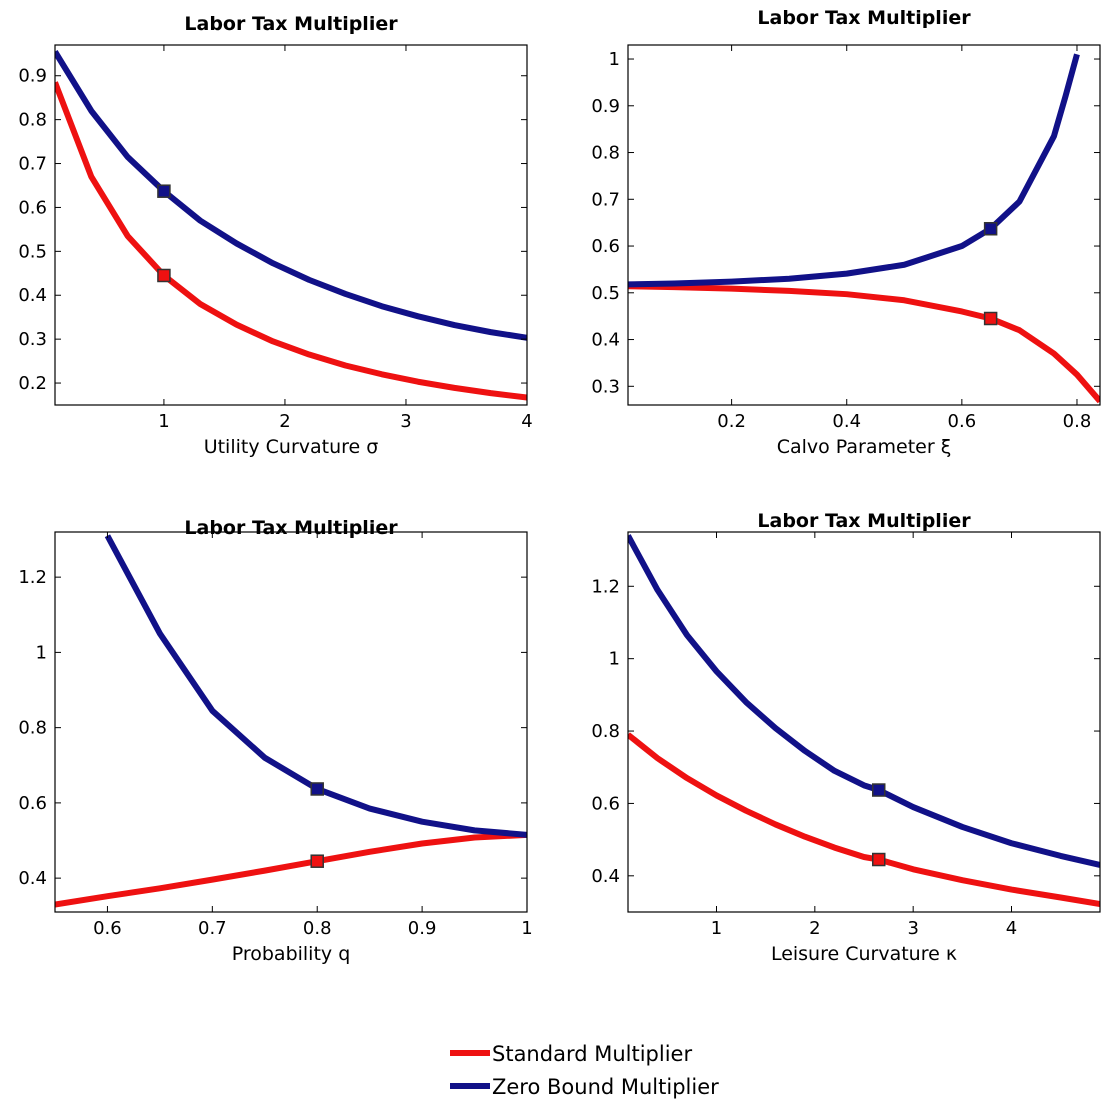 The image size is (1109, 1109). What do you see at coordinates (291, 954) in the screenshot?
I see `x-axis-label: Probability q` at bounding box center [291, 954].